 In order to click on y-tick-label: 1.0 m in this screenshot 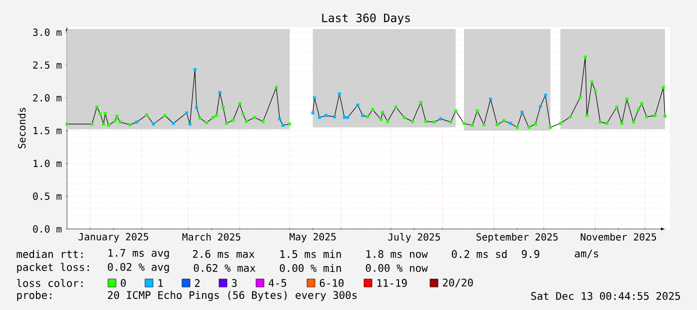, I will do `click(48, 164)`.